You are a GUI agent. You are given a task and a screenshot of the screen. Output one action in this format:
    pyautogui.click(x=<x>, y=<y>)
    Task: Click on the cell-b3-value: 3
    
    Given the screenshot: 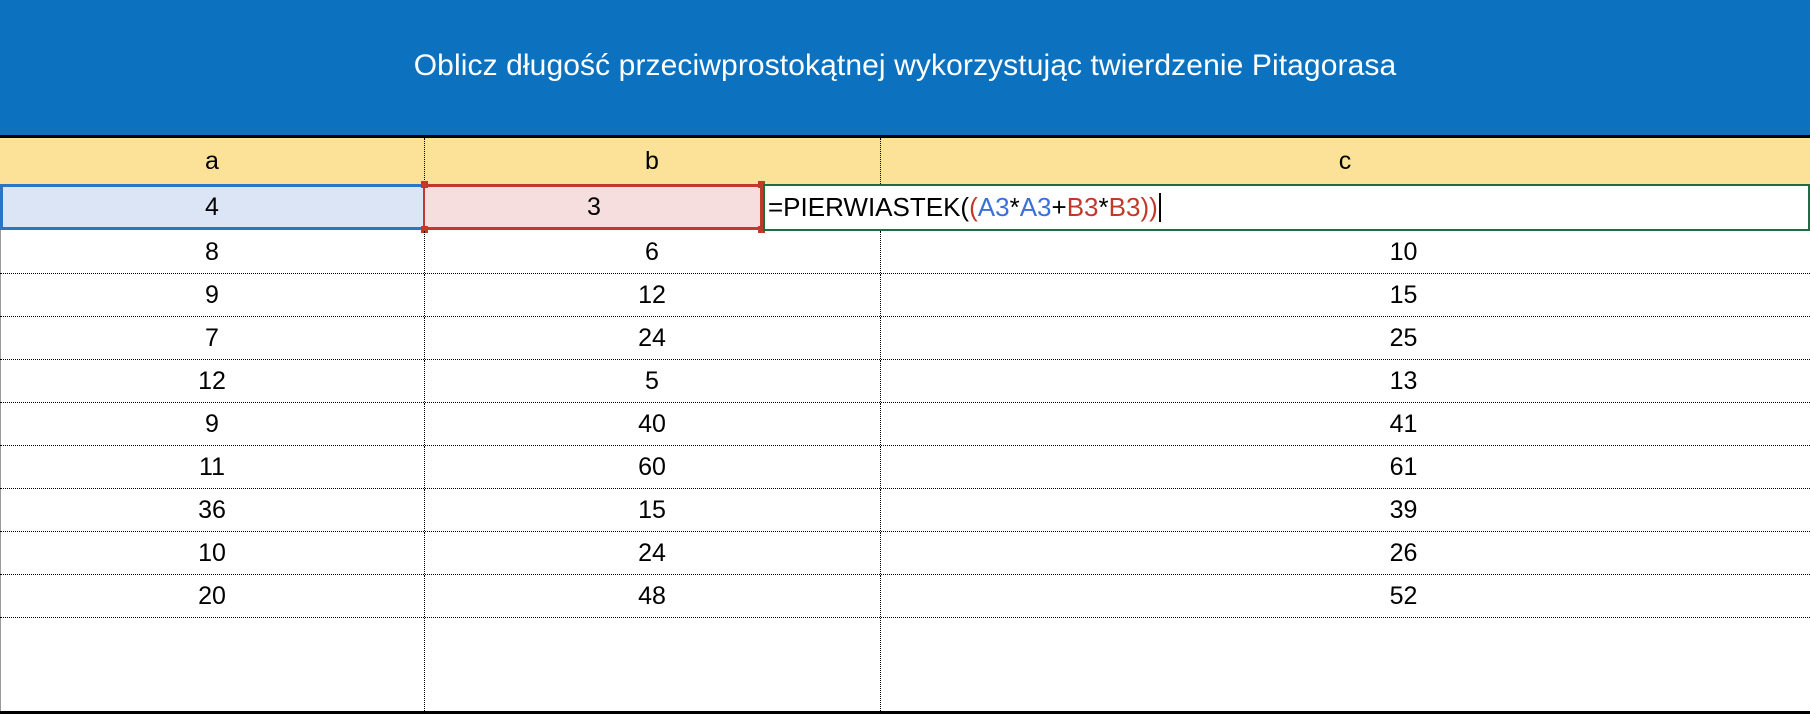 What is the action you would take?
    pyautogui.click(x=594, y=206)
    